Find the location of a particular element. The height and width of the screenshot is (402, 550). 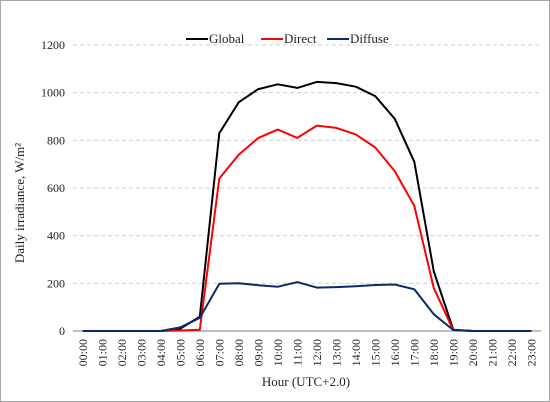

x-tick-label: 14:00 is located at coordinates (356, 352).